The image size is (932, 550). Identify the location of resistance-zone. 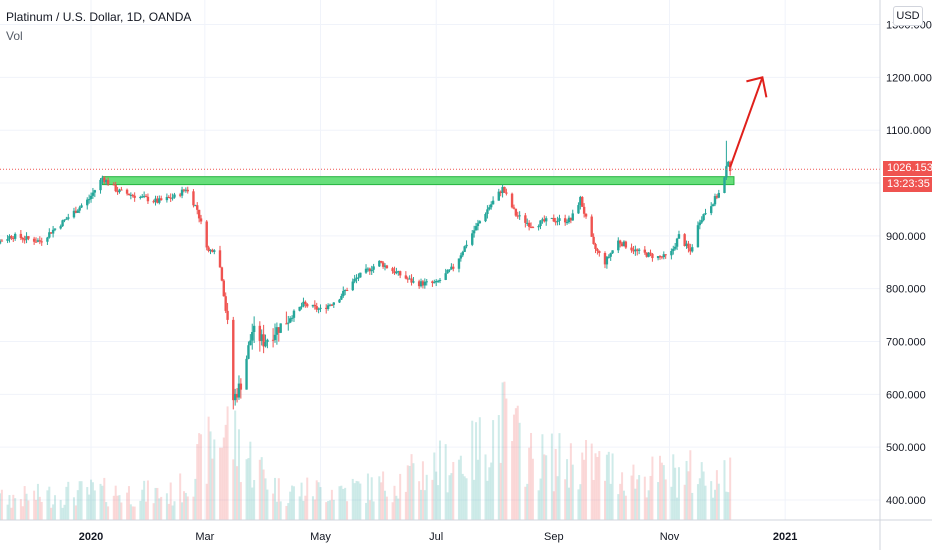
(418, 181).